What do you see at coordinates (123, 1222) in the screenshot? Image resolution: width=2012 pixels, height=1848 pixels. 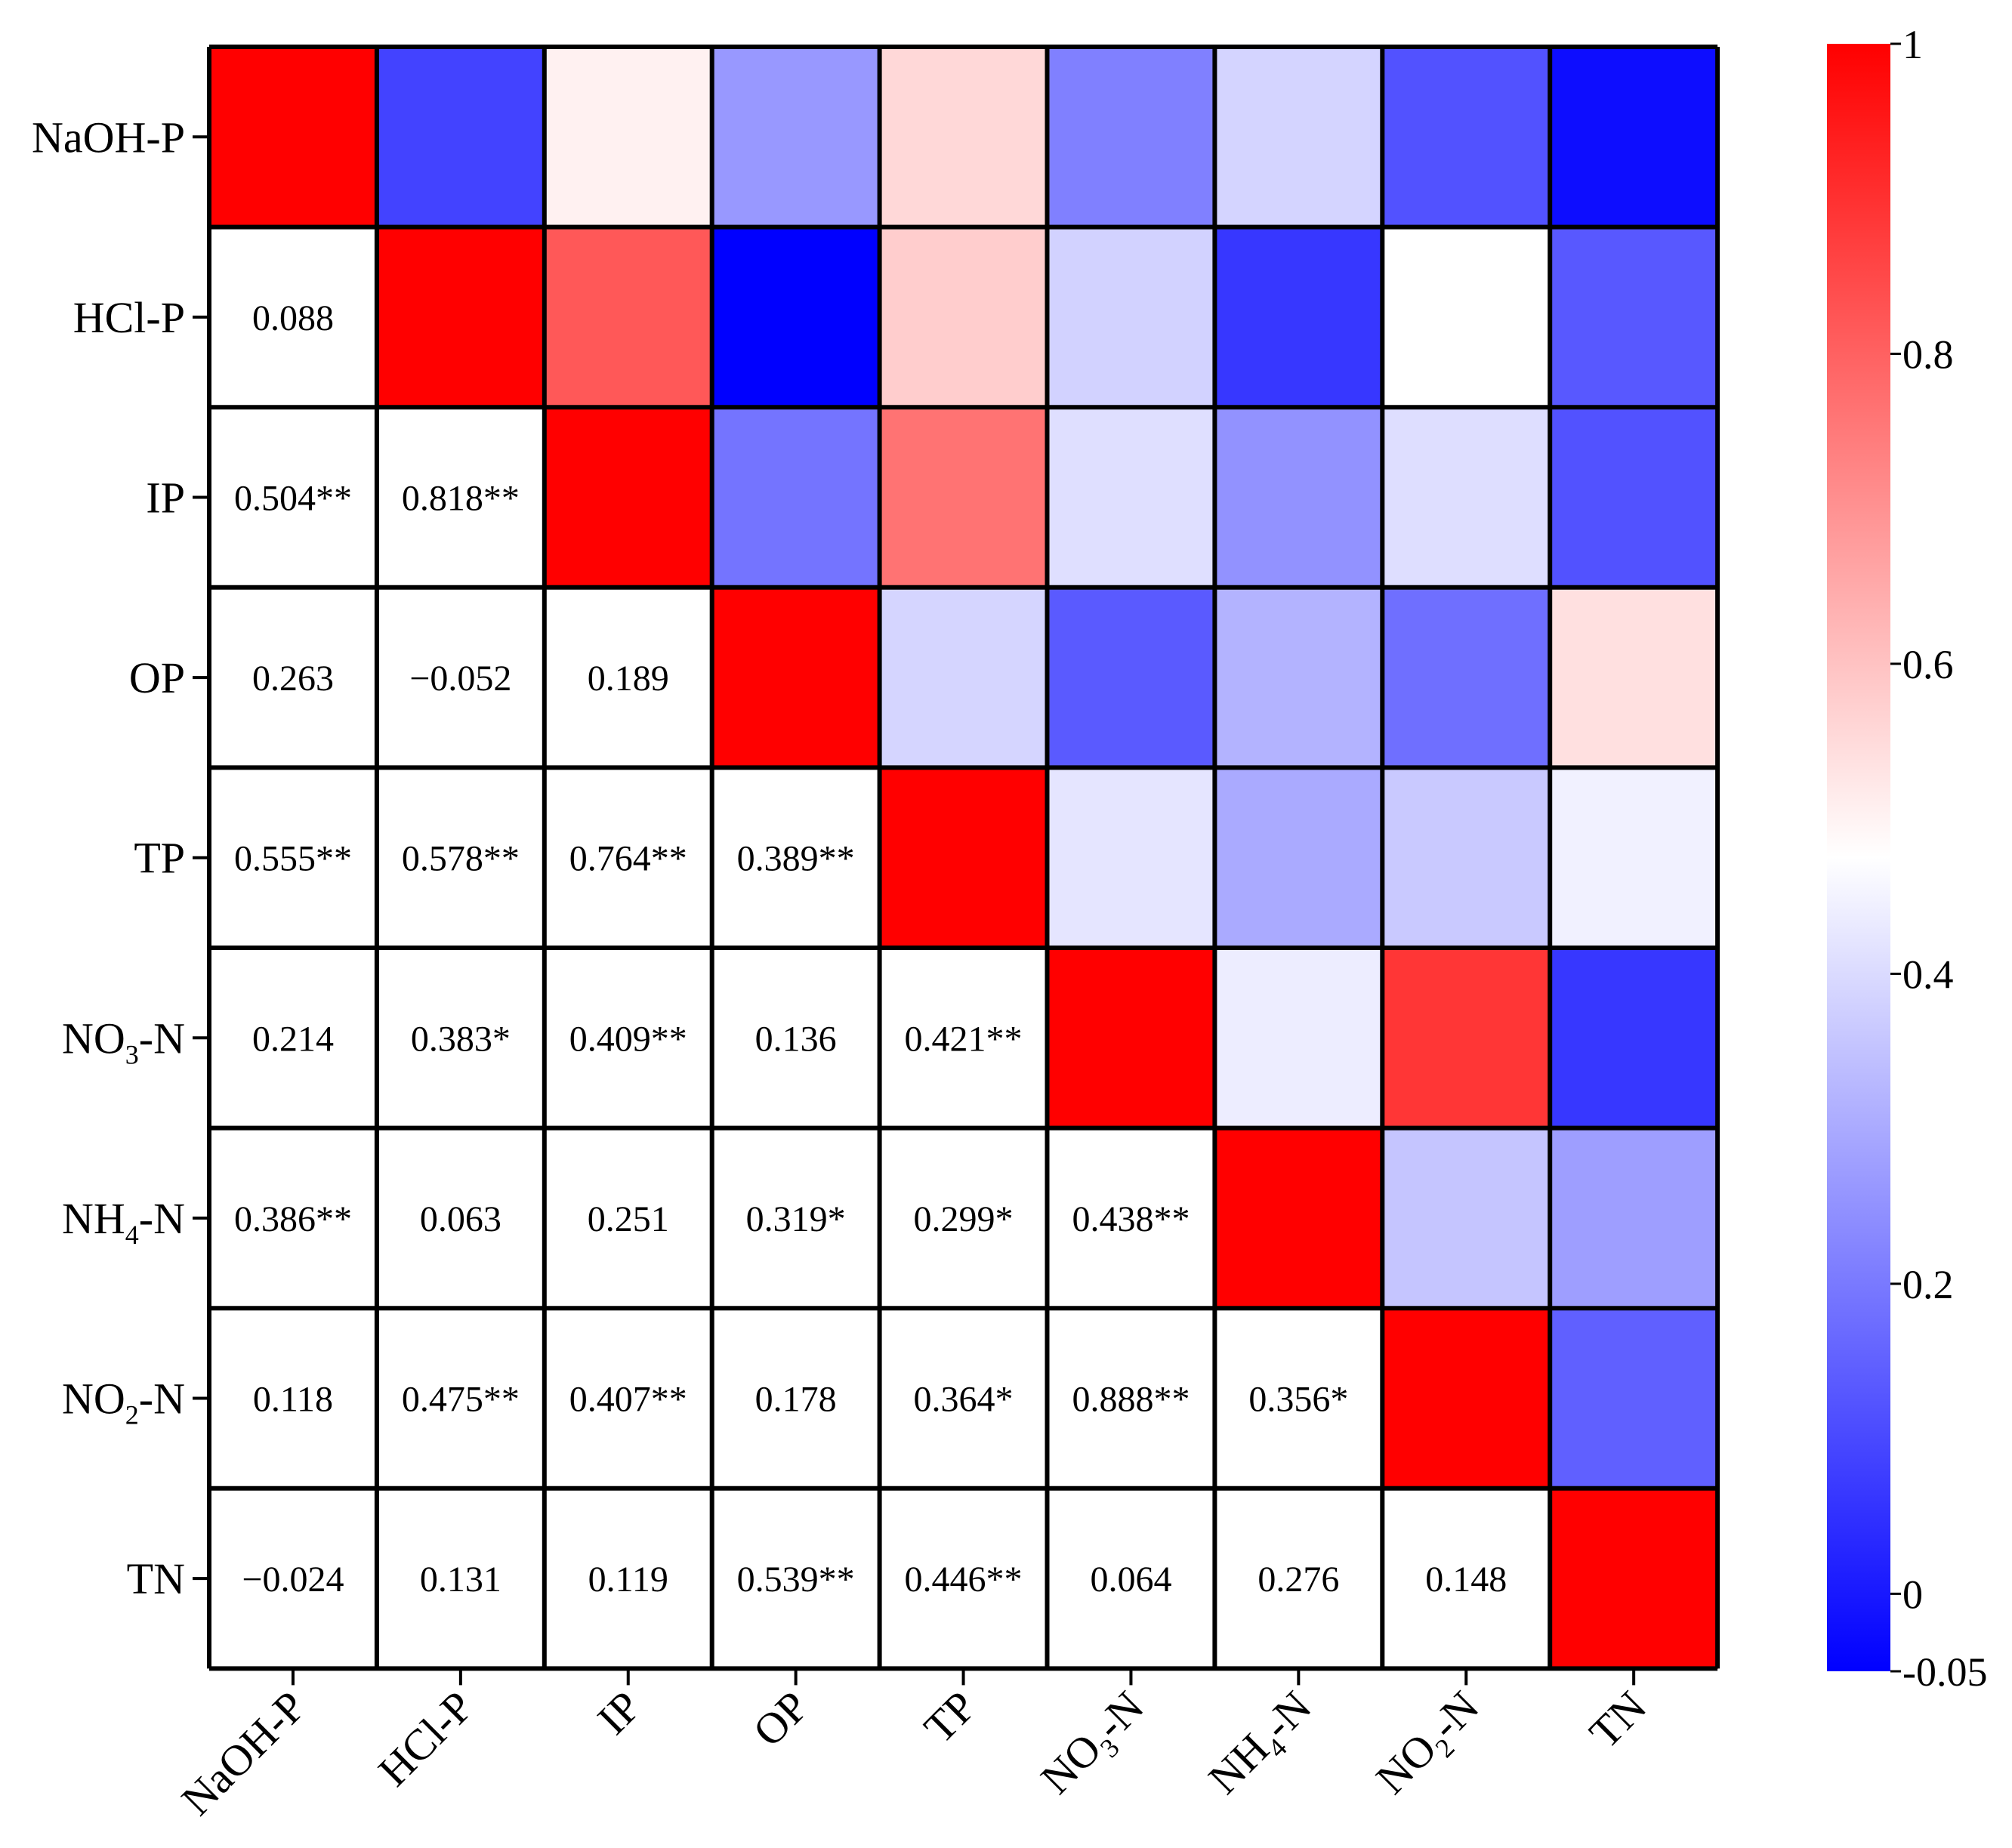 I see `y-axis-label-nh4-n: NH4-N` at bounding box center [123, 1222].